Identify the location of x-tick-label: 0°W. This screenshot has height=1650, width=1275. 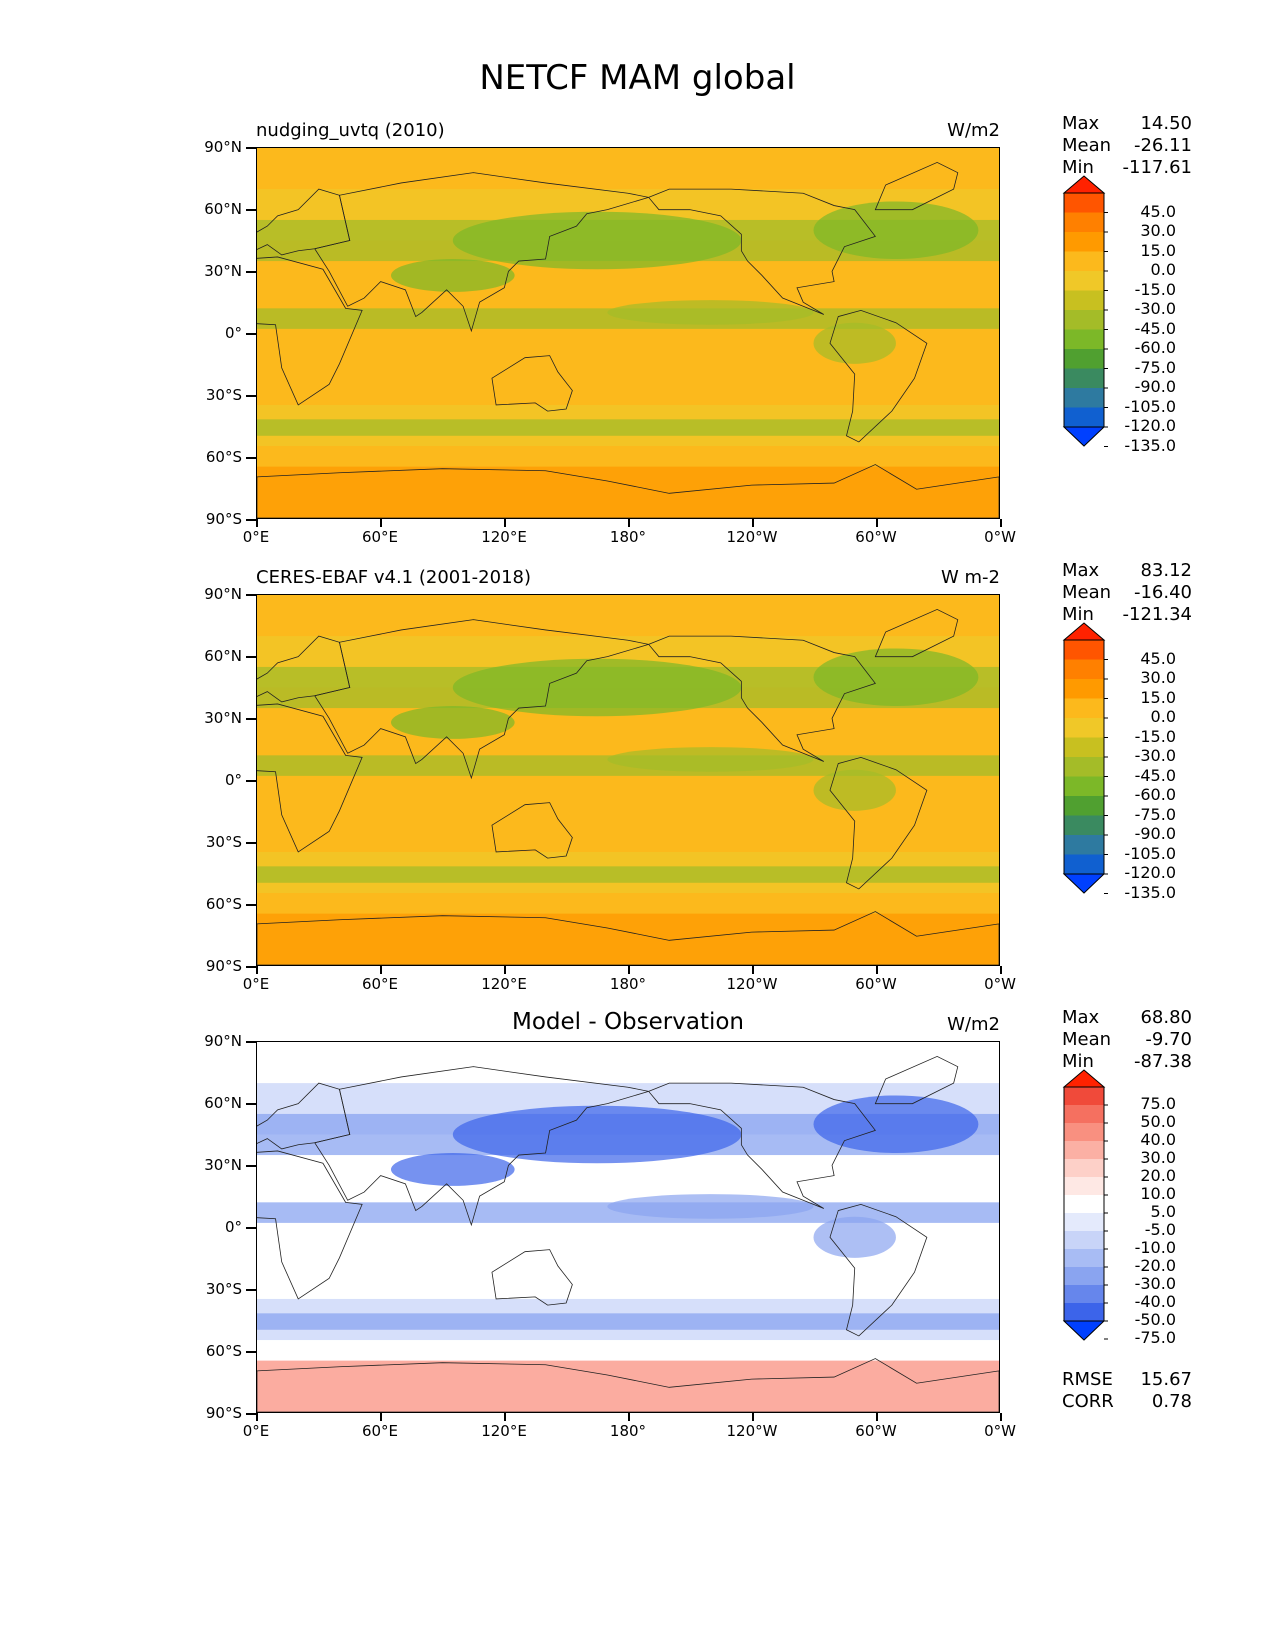
(1000, 984).